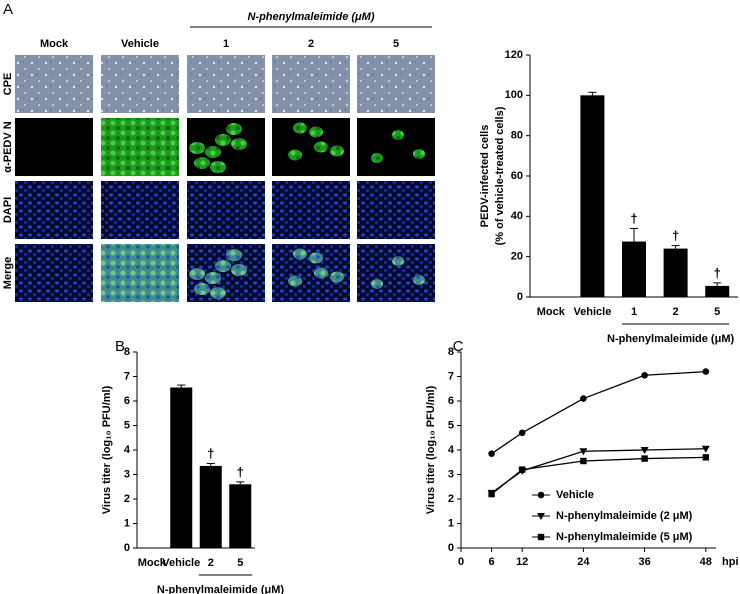 The height and width of the screenshot is (594, 740). Describe the element at coordinates (575, 495) in the screenshot. I see `legend-label: Vehicle` at that location.